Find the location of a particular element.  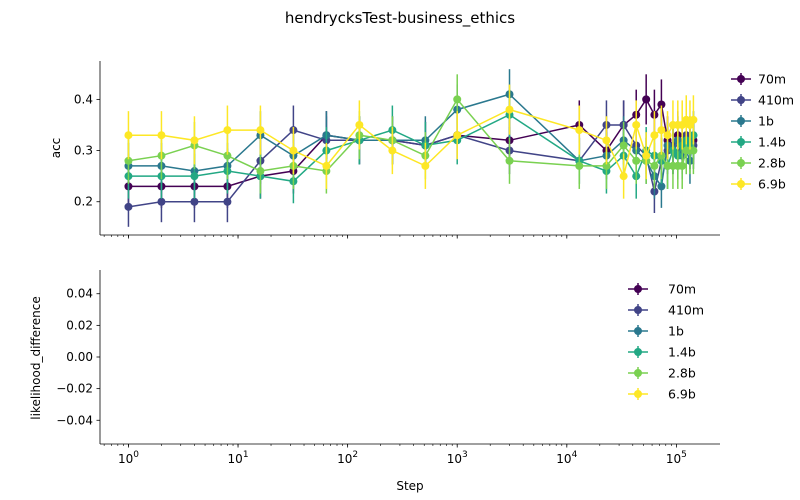

y-tick-label: 0.02 is located at coordinates (79, 325).